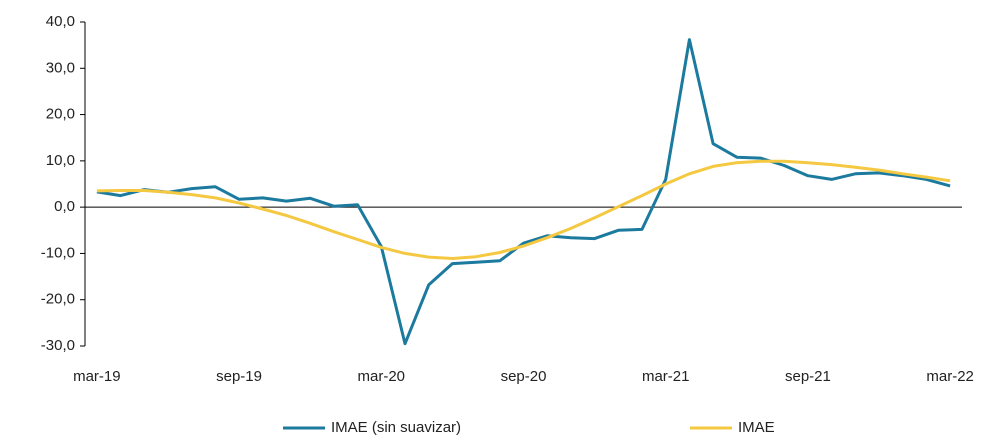 The height and width of the screenshot is (439, 984). Describe the element at coordinates (97, 376) in the screenshot. I see `x-tick-label: mar-19` at that location.